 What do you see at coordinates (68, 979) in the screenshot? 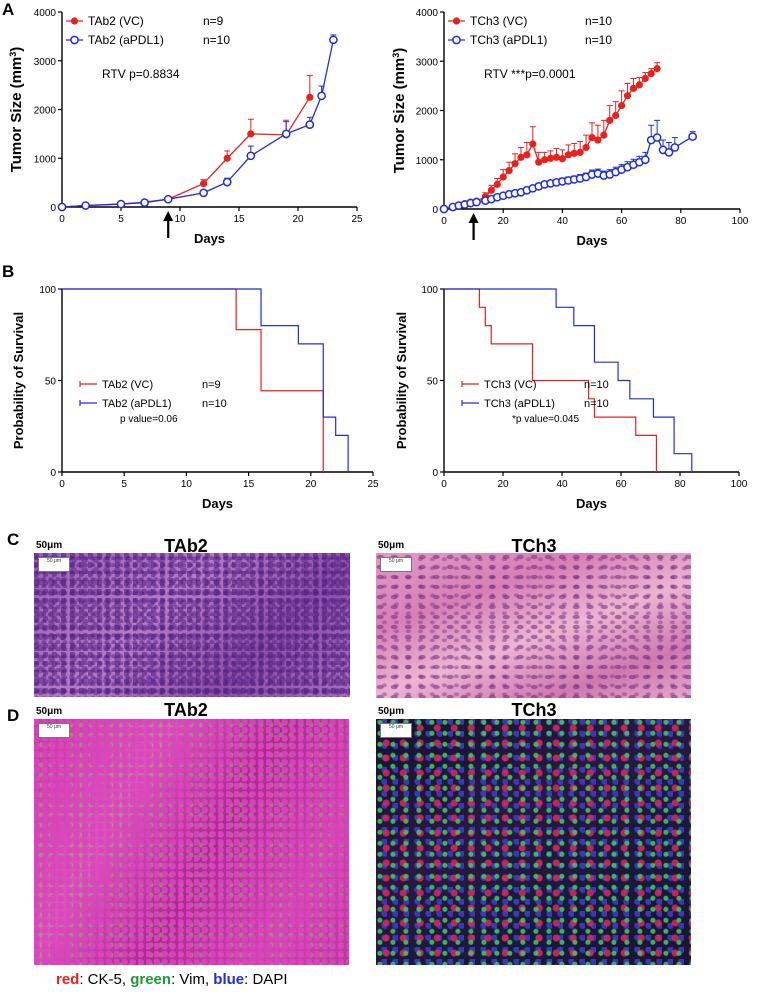
I see `stain-legend-red: red` at bounding box center [68, 979].